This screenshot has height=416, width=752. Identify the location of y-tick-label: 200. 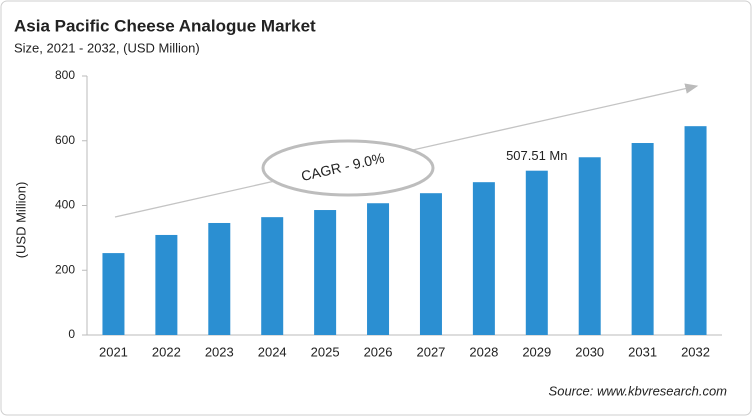
(65, 269).